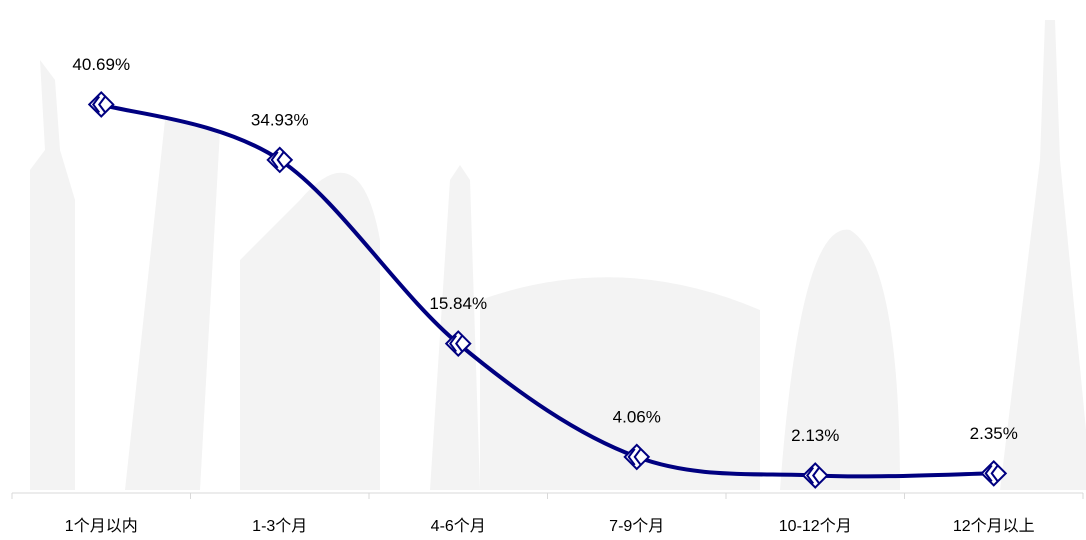 Image resolution: width=1086 pixels, height=540 pixels. Describe the element at coordinates (815, 526) in the screenshot. I see `x-tick-label: 10-12个月` at that location.